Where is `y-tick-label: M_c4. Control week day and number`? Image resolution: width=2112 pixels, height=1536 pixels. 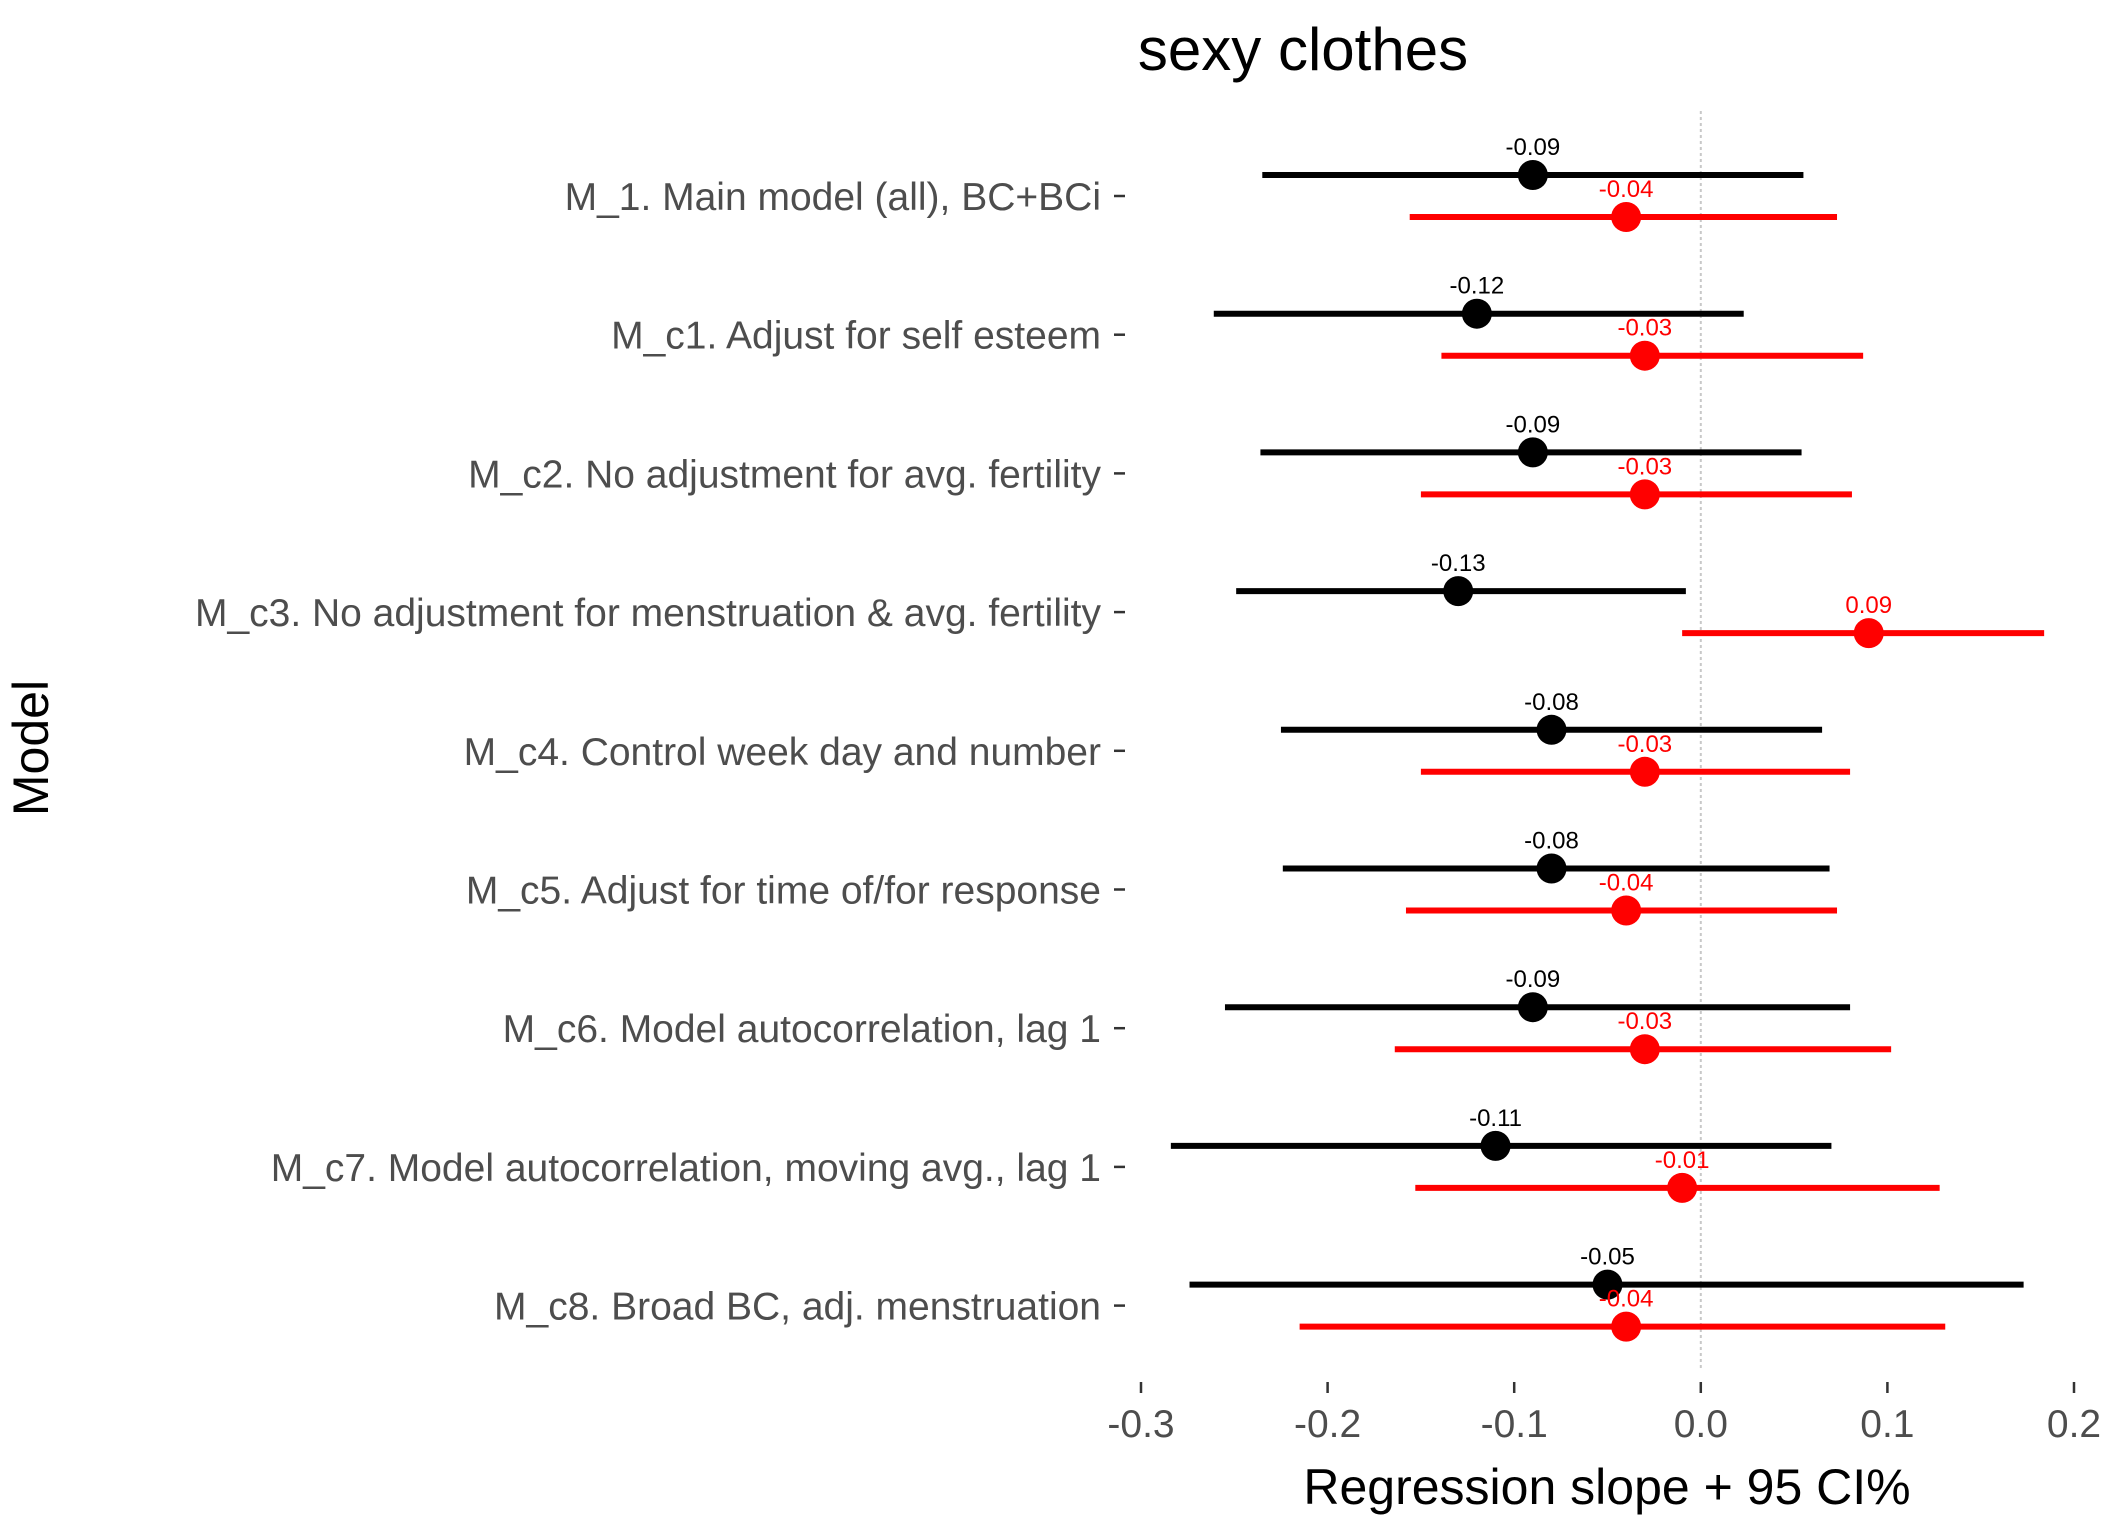
y-tick-label: M_c4. Control week day and number is located at coordinates (782, 752).